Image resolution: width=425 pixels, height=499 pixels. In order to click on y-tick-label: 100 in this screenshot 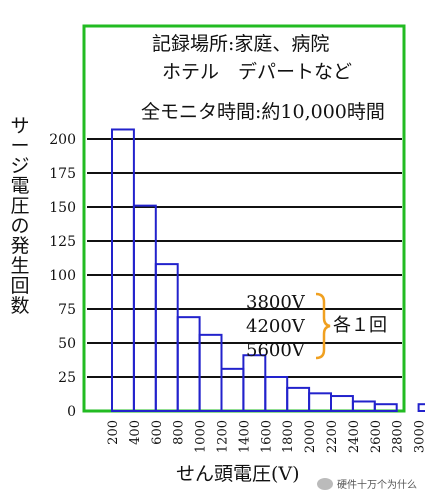, I will do `click(62, 276)`.